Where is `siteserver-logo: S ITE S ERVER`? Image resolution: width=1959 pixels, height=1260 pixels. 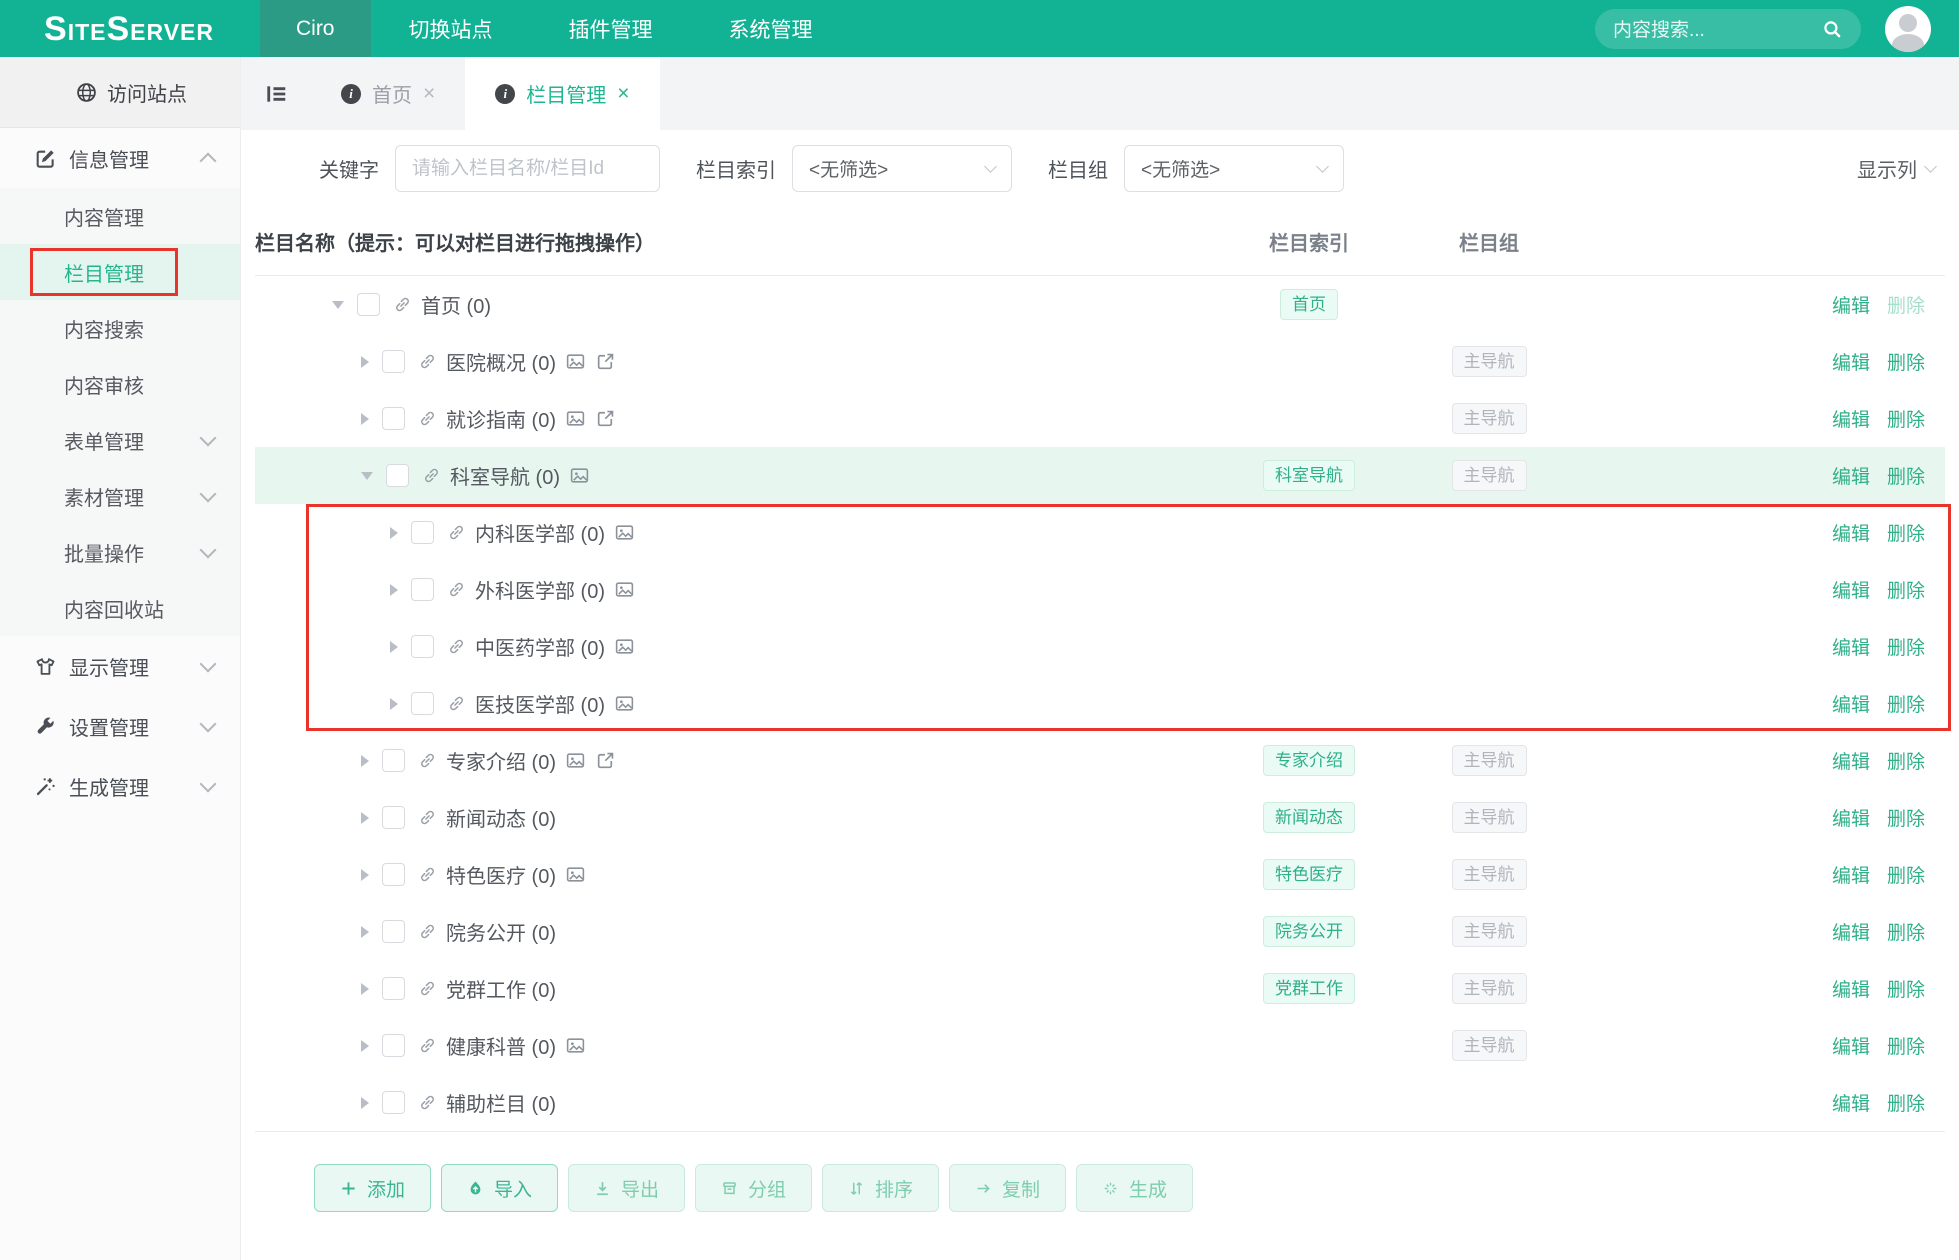
siteserver-logo: S ITE S ERVER is located at coordinates (129, 29).